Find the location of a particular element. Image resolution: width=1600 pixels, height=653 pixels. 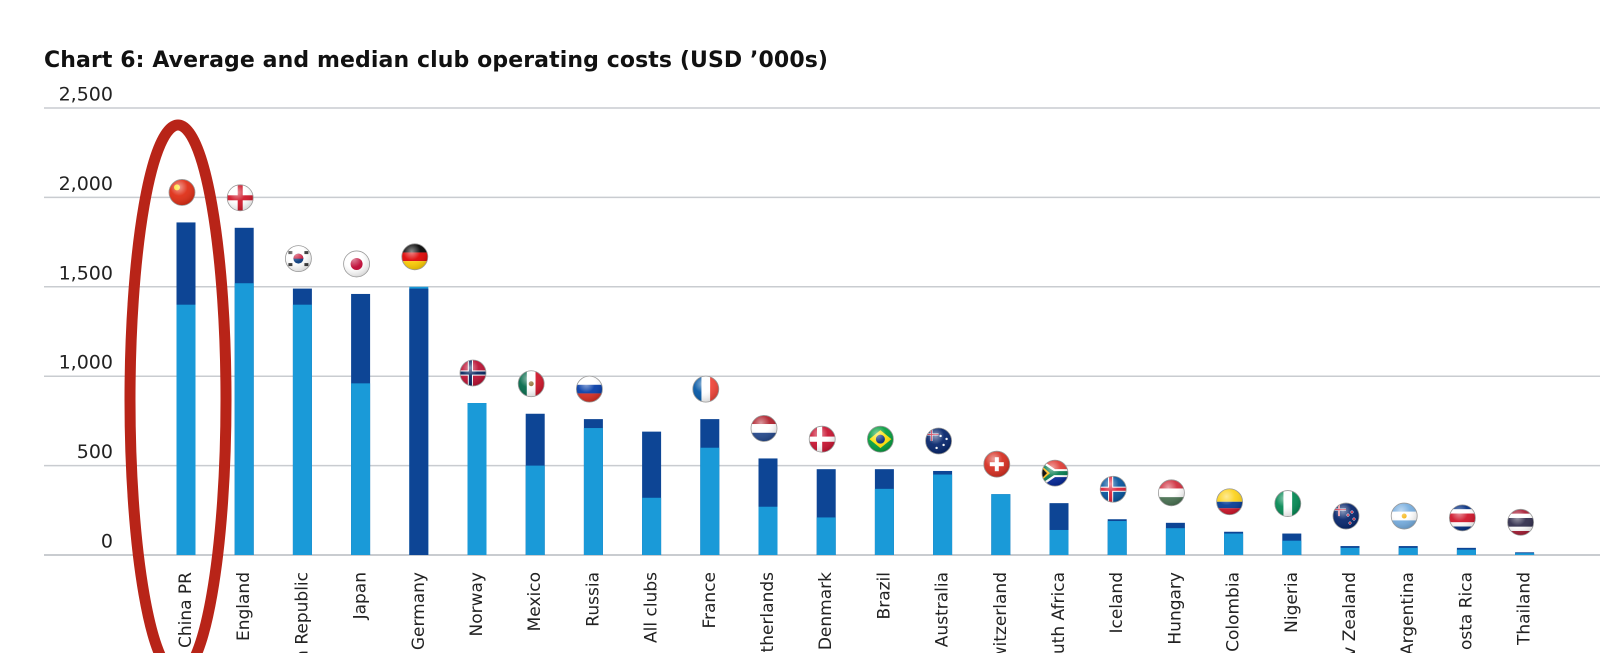

flag-icon-gb-eng is located at coordinates (240, 198).